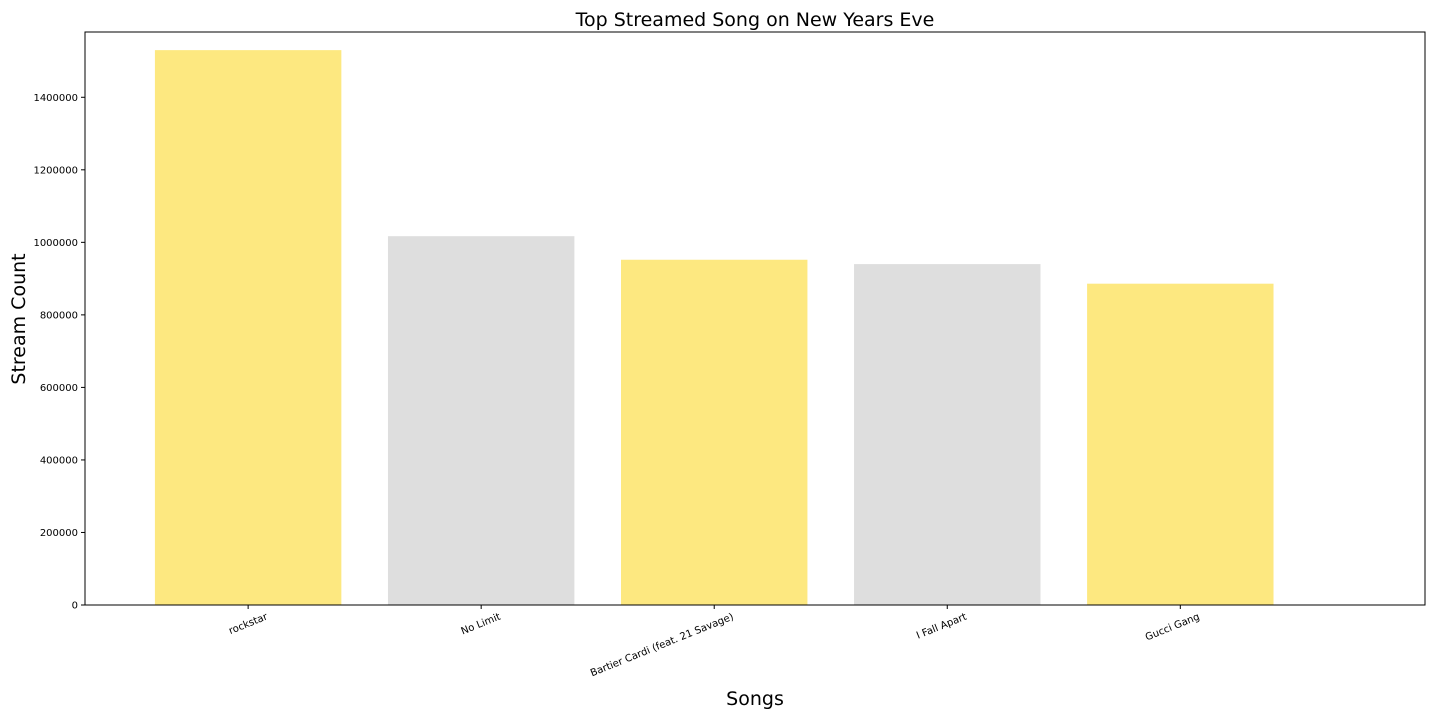 The height and width of the screenshot is (720, 1440). Describe the element at coordinates (55, 243) in the screenshot. I see `y-tick-label: 1000000` at that location.